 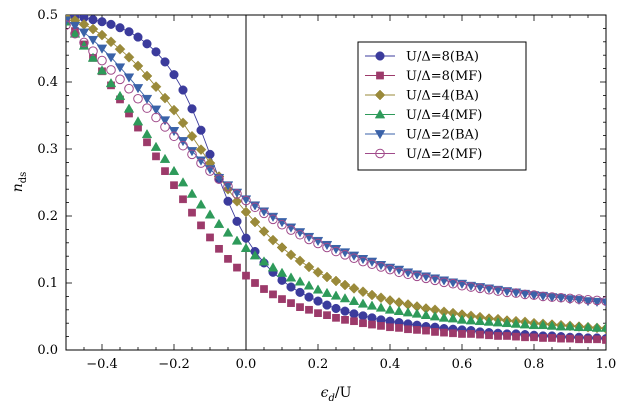 I want to click on legend-label: U/Δ=8(MF), so click(x=444, y=76).